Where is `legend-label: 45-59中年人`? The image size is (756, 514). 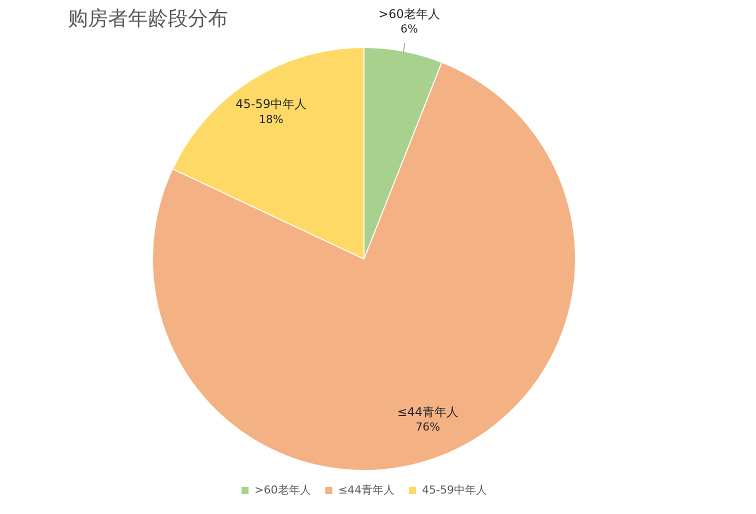 legend-label: 45-59中年人 is located at coordinates (454, 489).